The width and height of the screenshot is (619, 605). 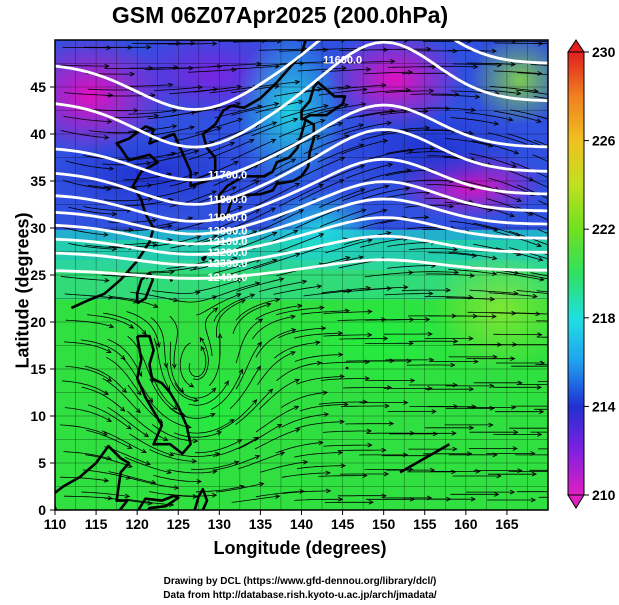 What do you see at coordinates (466, 524) in the screenshot?
I see `x-tick-label: 160` at bounding box center [466, 524].